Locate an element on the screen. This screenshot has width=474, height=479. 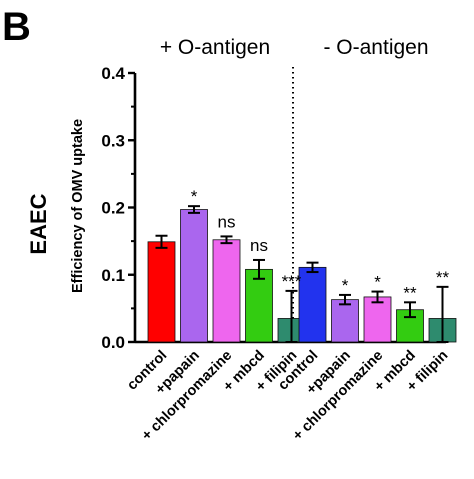
y-tick-label: 0.3 is located at coordinates (113, 140).